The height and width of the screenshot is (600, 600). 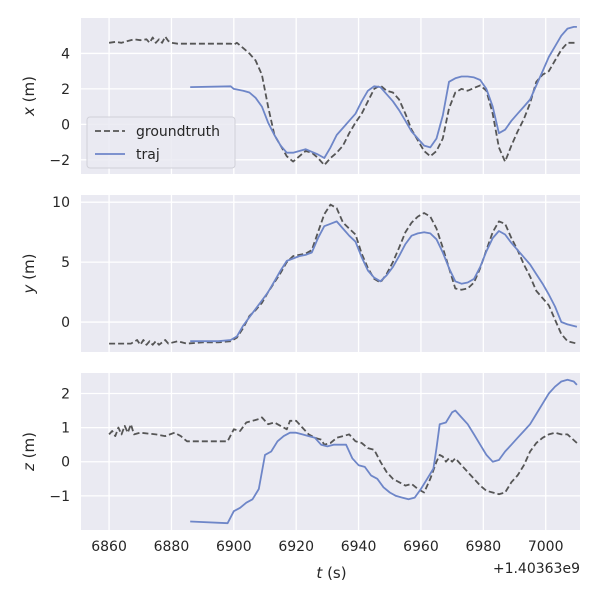 I want to click on series-line-groundtruth, so click(x=343, y=456).